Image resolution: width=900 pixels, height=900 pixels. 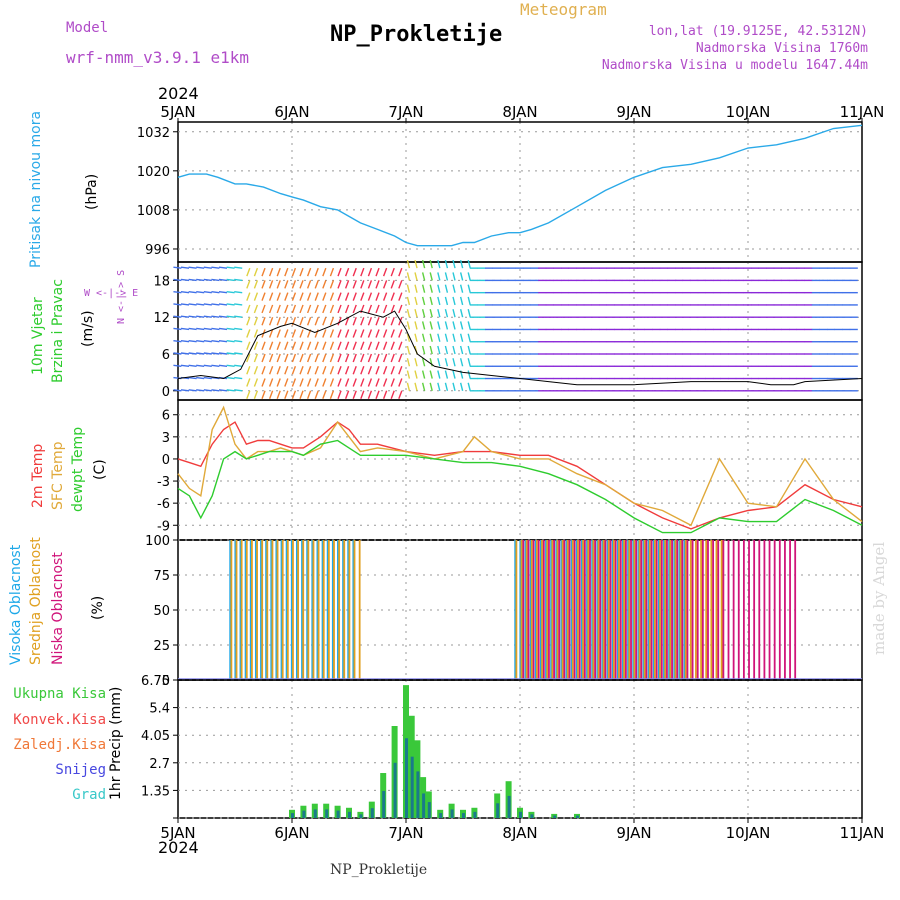 I want to click on x-date-label-top: 8JAN, so click(x=519, y=112).